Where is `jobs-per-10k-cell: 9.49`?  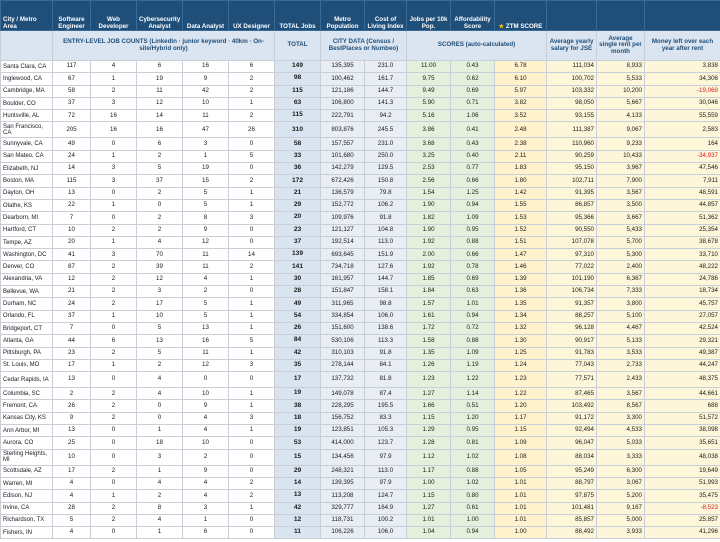 jobs-per-10k-cell: 9.49 is located at coordinates (428, 91).